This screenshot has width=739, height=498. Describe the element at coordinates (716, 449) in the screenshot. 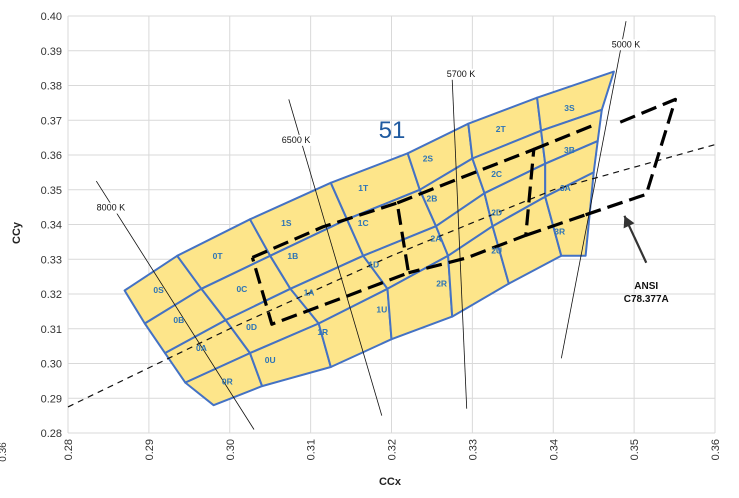

I see `x-tick-label: 0.36` at that location.